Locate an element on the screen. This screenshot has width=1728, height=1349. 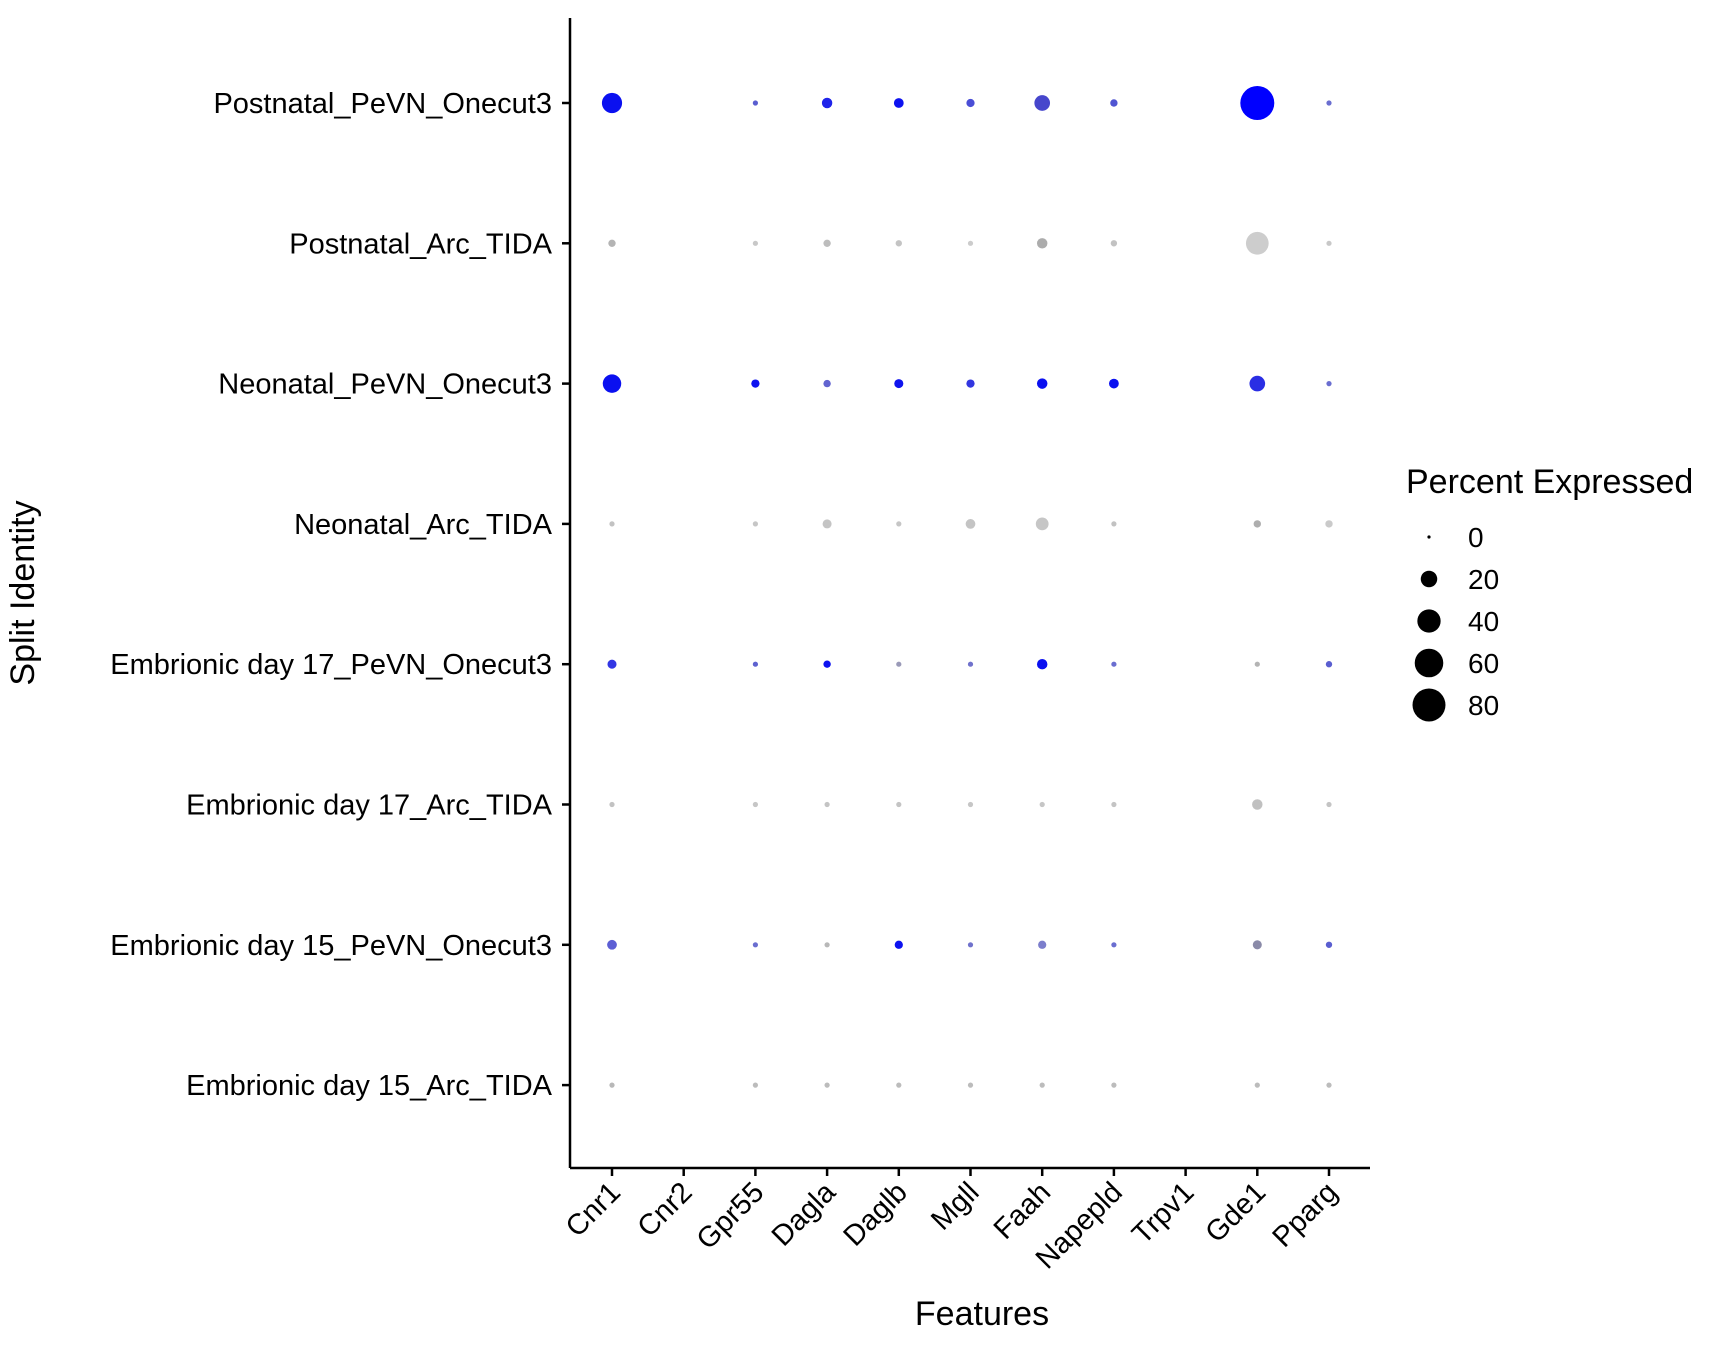
y-tick-label: Embrionic day 17_PeVN_Onecut3 is located at coordinates (331, 665).